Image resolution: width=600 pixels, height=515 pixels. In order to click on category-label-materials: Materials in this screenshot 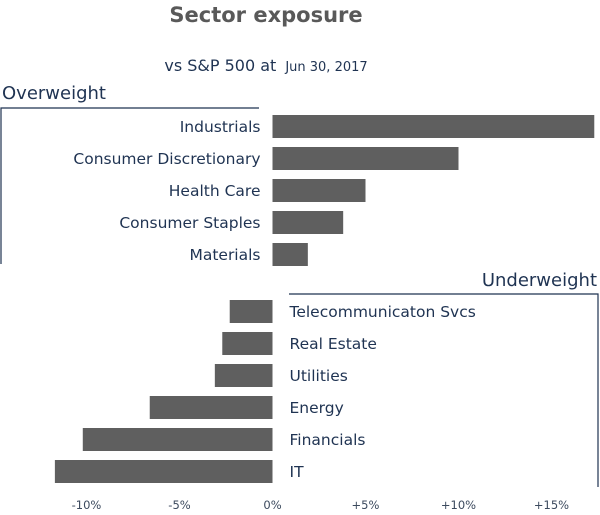, I will do `click(224, 255)`.